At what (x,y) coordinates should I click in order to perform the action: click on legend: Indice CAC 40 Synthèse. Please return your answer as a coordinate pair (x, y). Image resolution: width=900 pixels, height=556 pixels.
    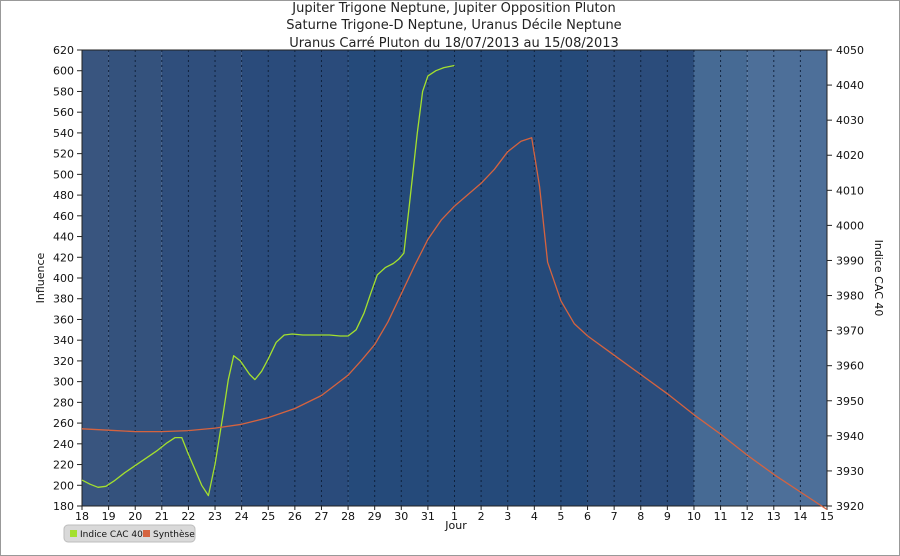
    Looking at the image, I should click on (129, 533).